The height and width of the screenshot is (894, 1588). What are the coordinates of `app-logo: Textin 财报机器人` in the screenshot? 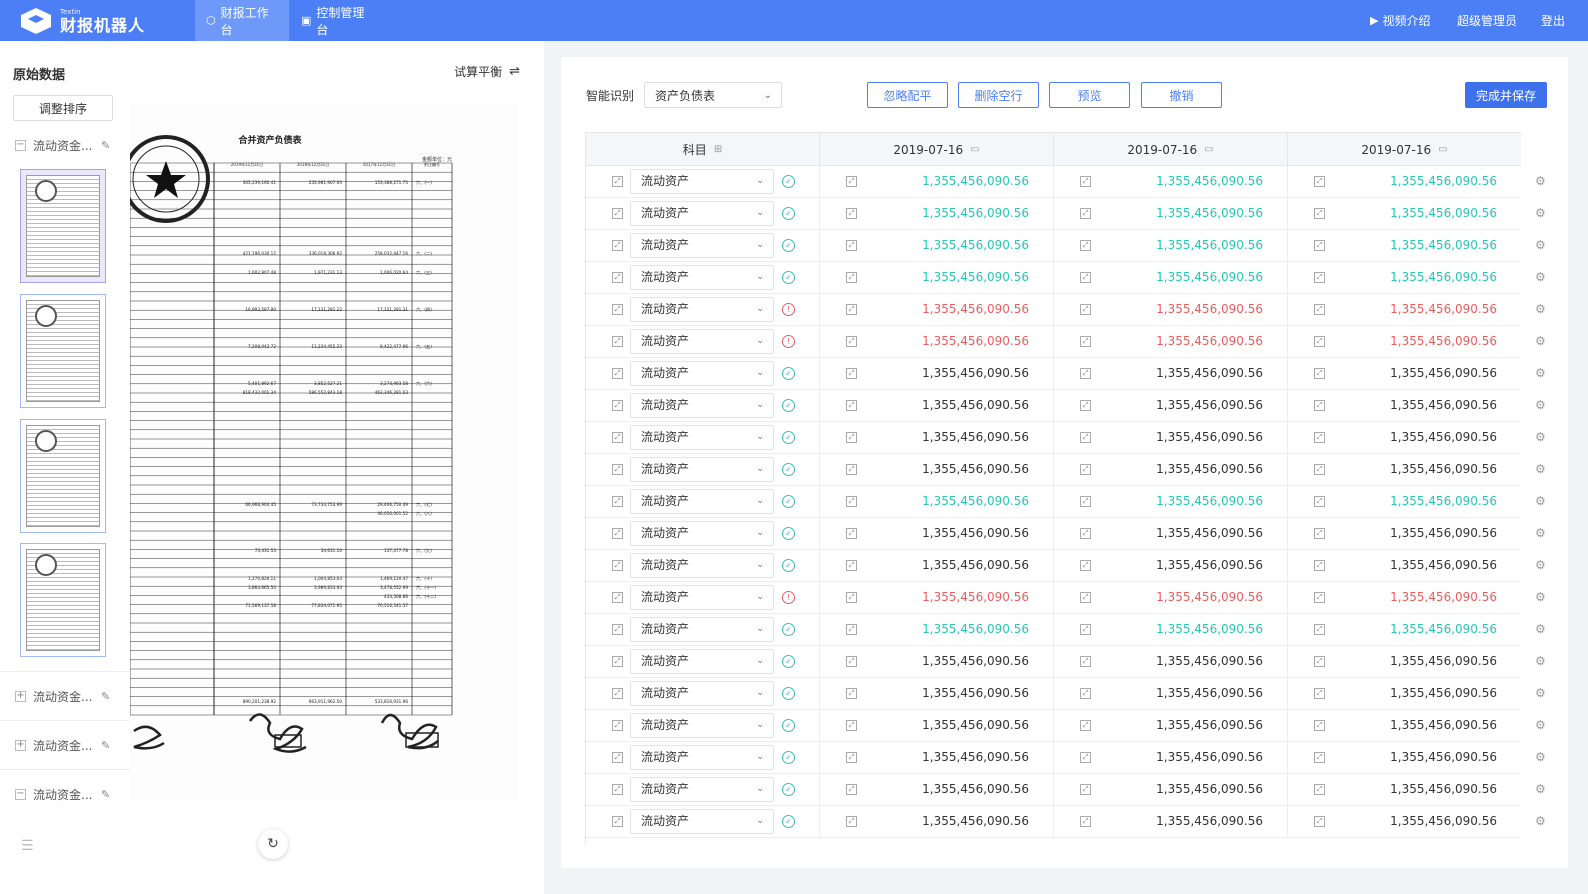 It's located at (82, 21).